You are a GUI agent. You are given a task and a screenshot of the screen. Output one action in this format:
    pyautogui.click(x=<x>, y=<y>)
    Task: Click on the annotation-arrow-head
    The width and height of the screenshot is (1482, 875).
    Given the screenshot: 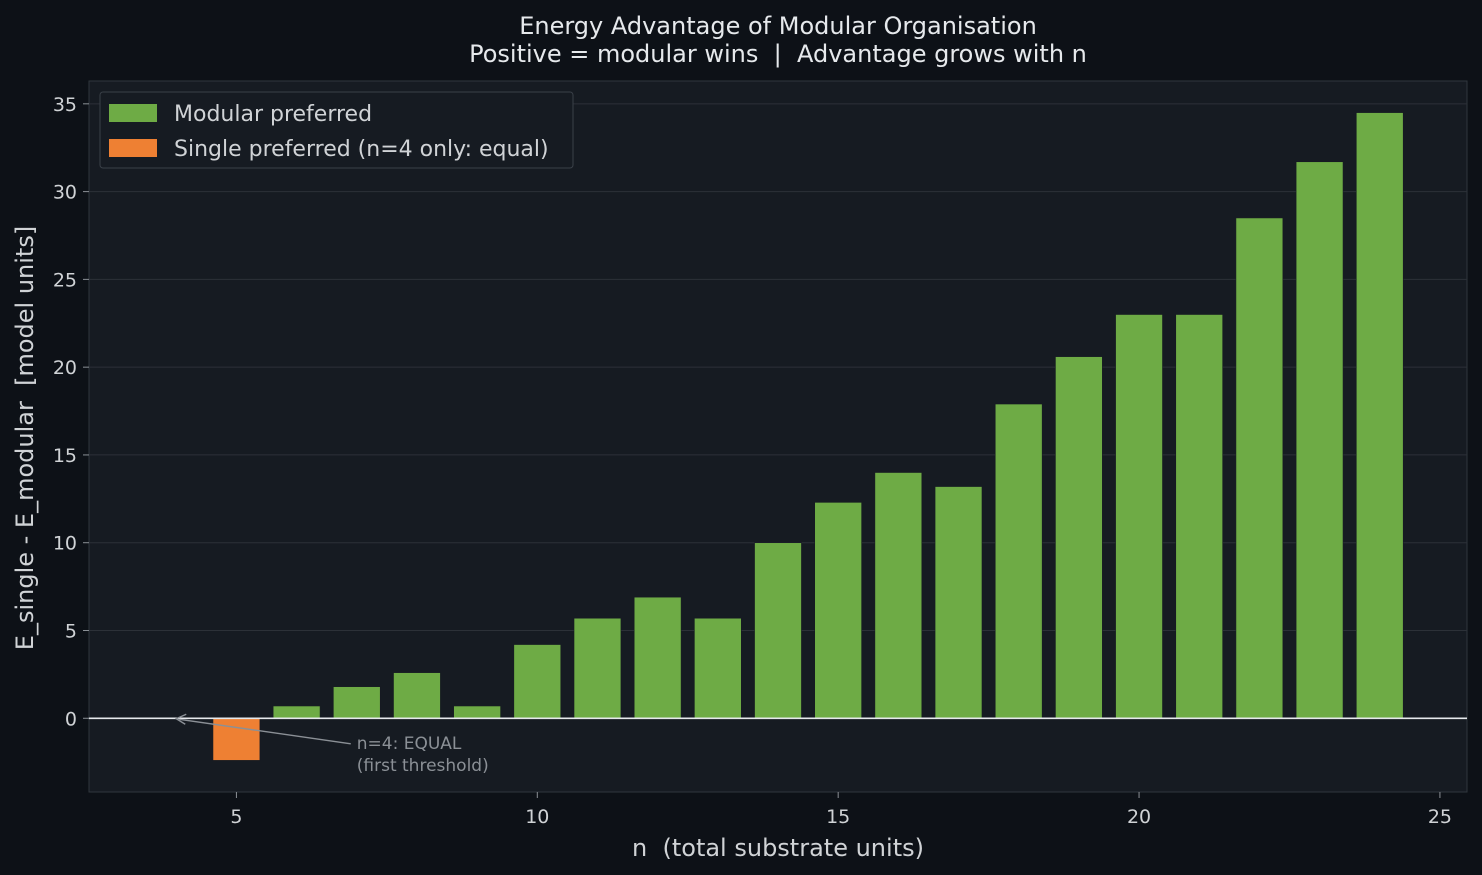 What is the action you would take?
    pyautogui.click(x=180, y=719)
    